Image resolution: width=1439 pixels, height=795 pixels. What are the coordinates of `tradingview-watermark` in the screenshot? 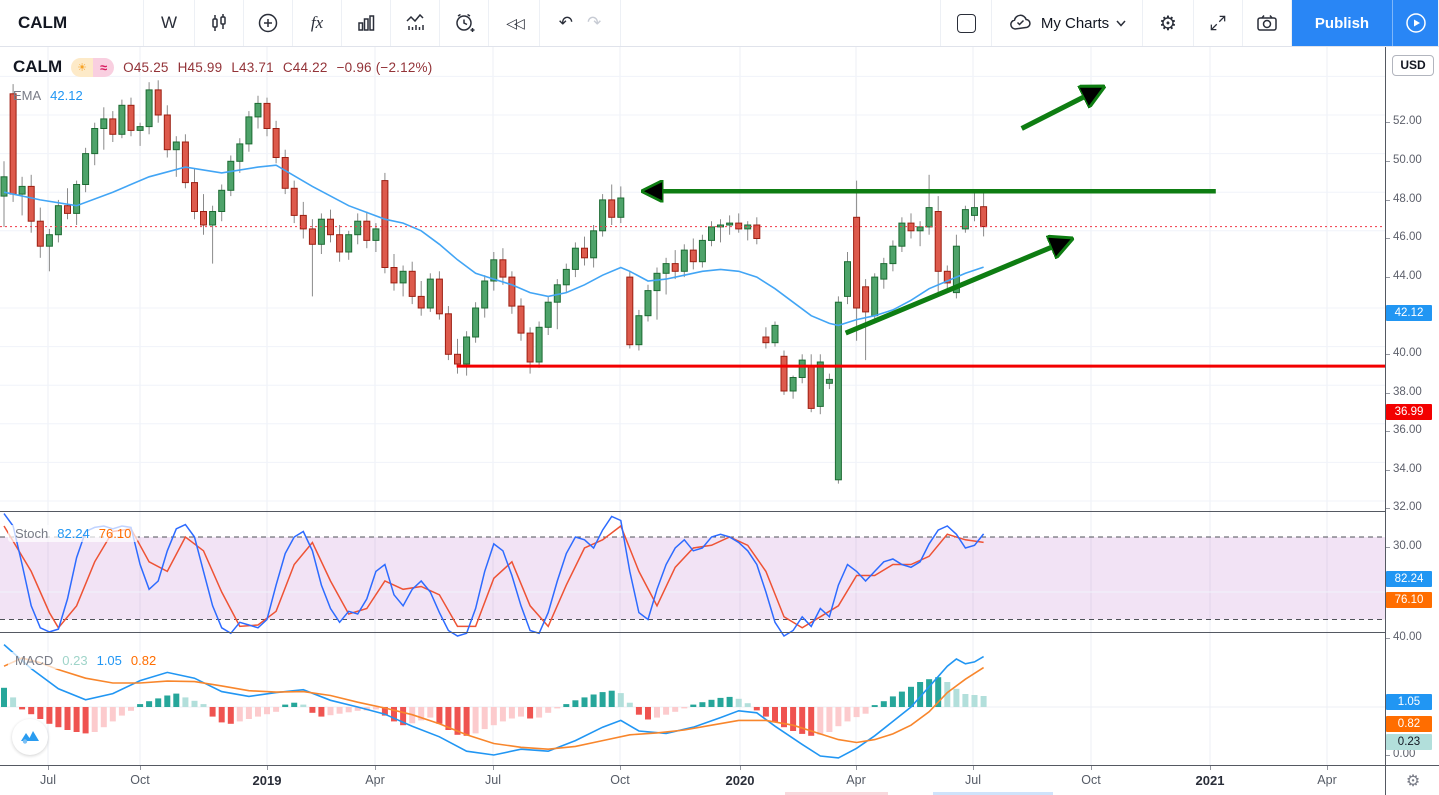 It's located at (30, 737).